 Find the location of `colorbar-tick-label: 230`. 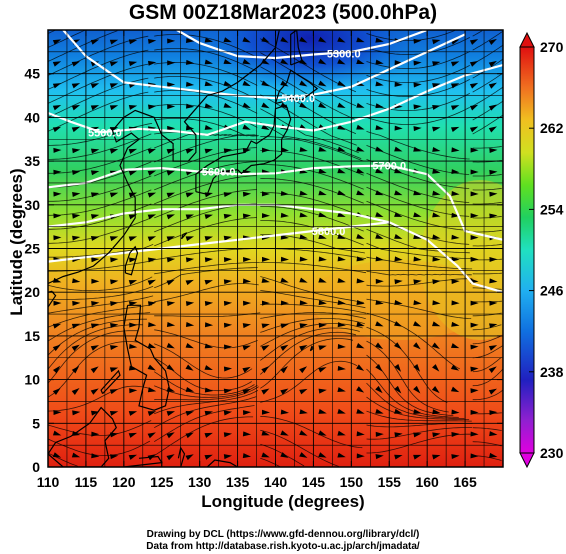

colorbar-tick-label: 230 is located at coordinates (552, 453).